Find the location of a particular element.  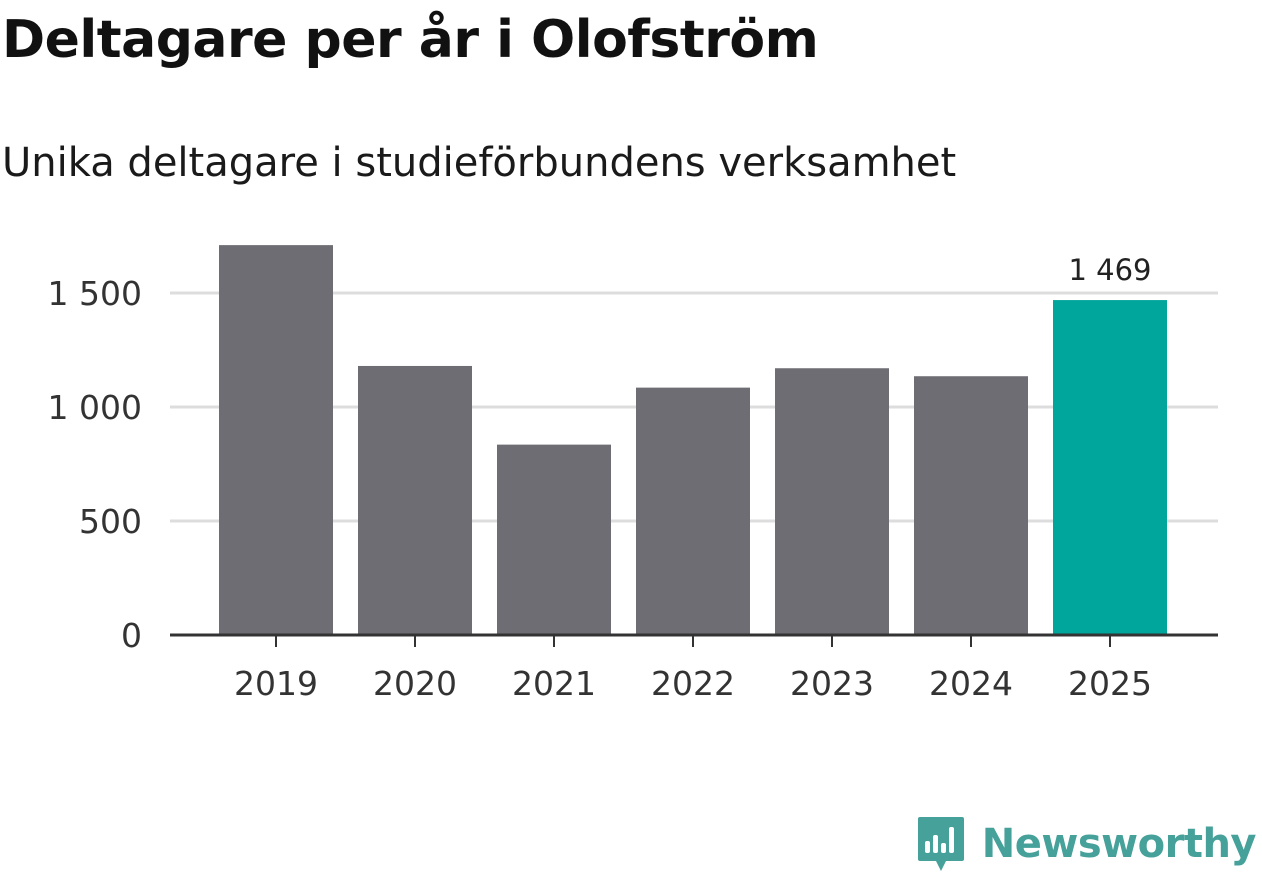

bar-2020 is located at coordinates (415, 500).